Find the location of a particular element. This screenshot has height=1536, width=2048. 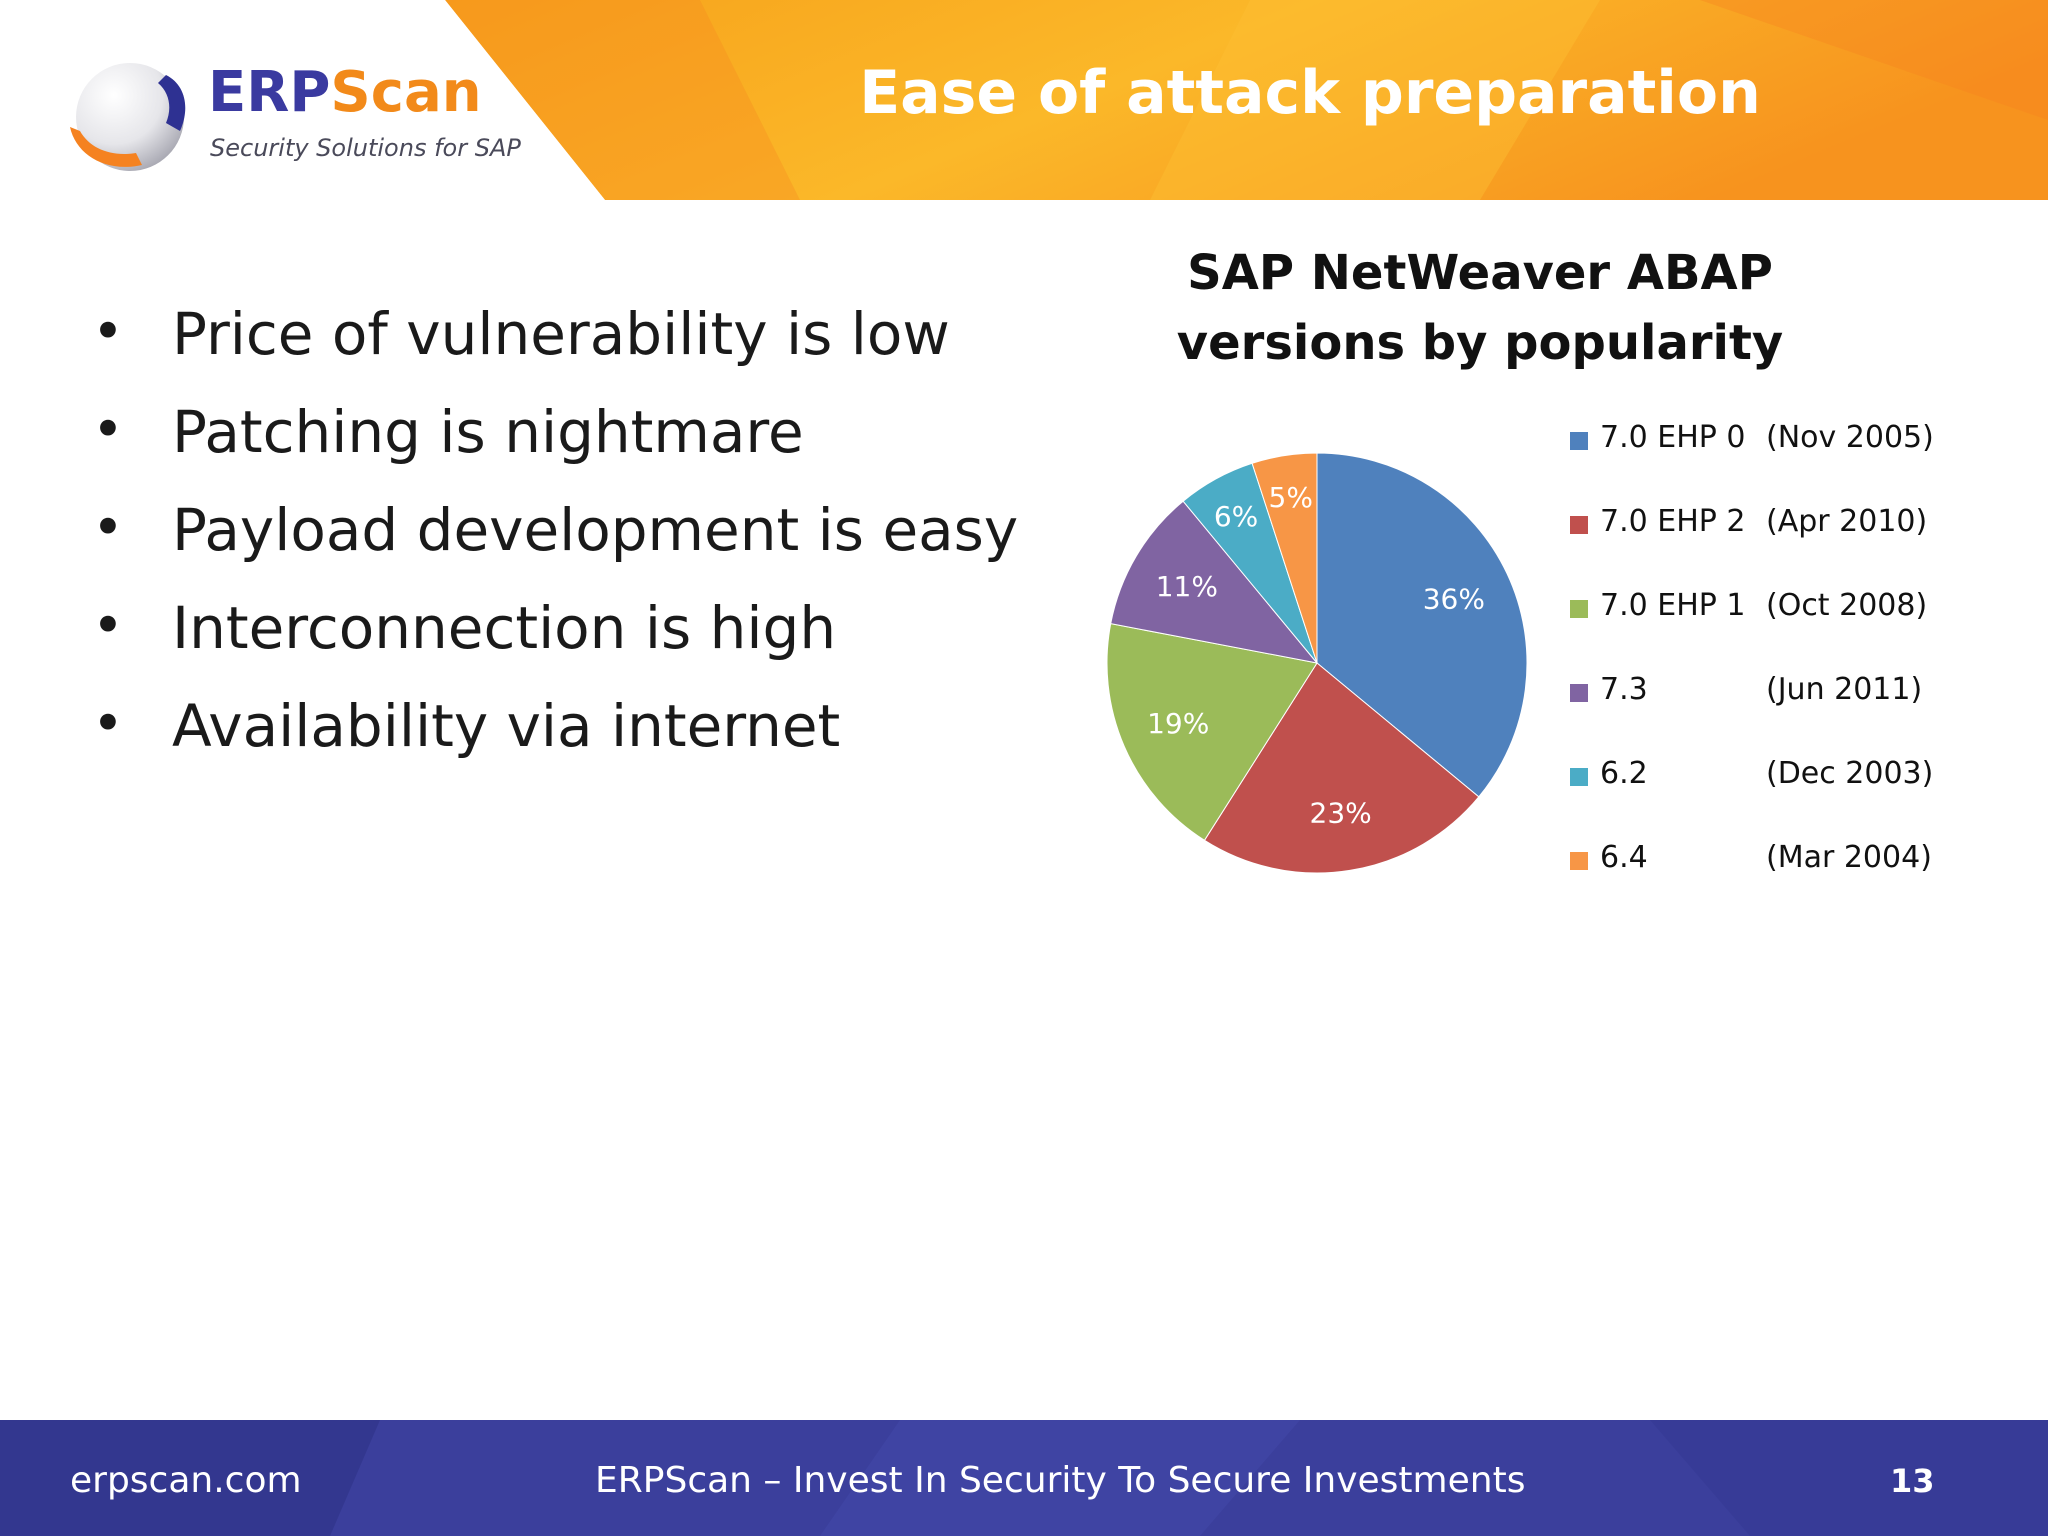

bullet-item: • Price of vulnerability is low is located at coordinates (572, 349).